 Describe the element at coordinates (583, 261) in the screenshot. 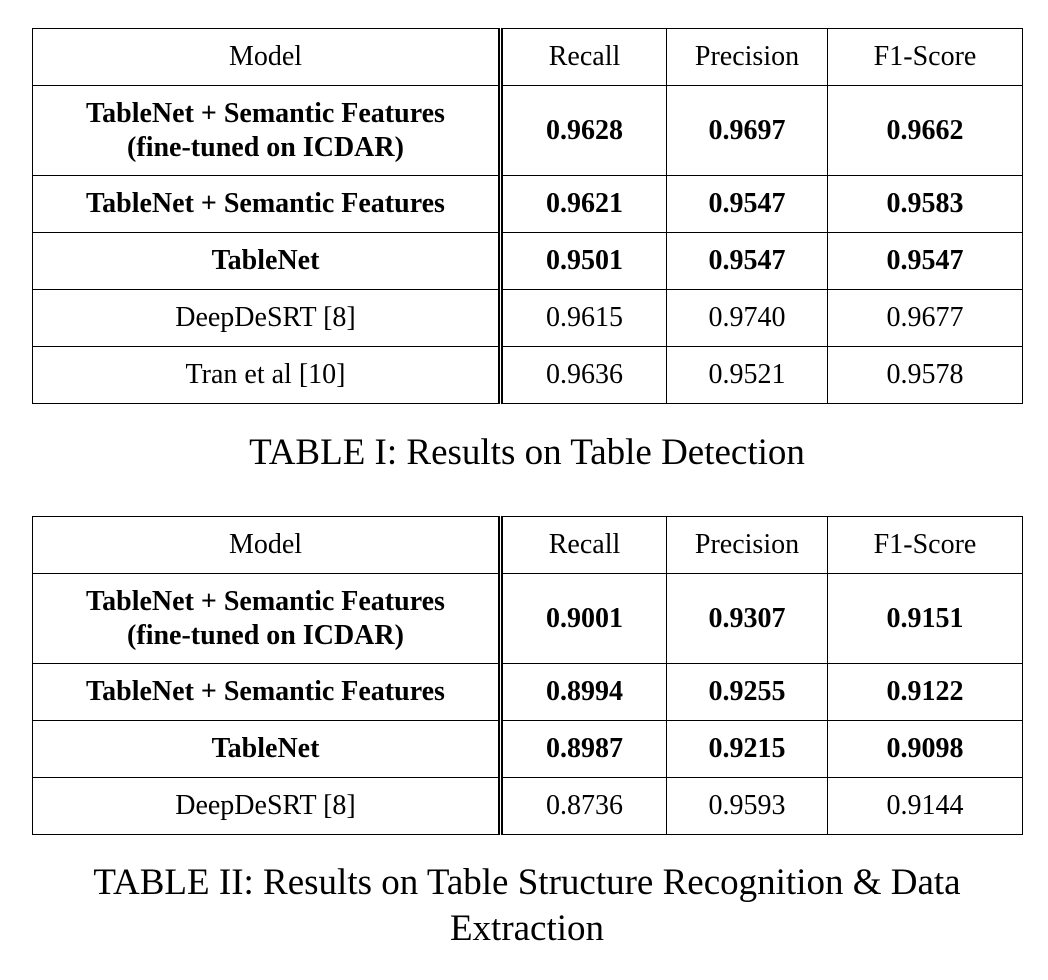

I see `recall-cell: 0.9501` at that location.